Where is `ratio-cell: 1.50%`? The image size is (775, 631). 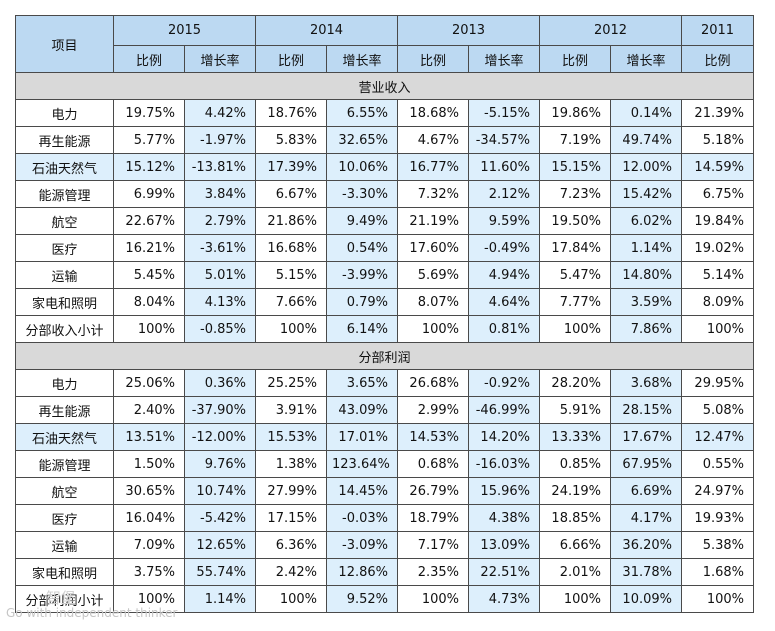
ratio-cell: 1.50% is located at coordinates (149, 464).